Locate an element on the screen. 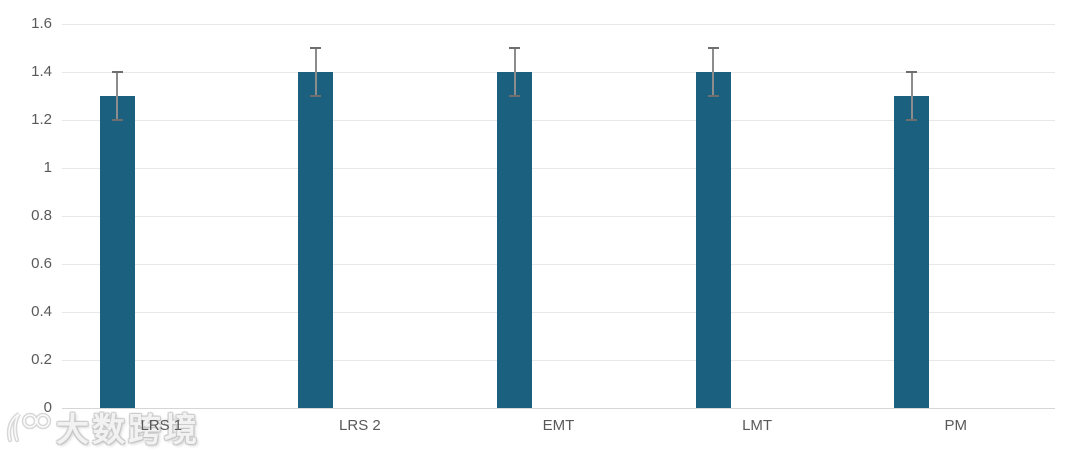 The height and width of the screenshot is (453, 1080). y-axis-tick-label: 1.4 is located at coordinates (41, 71).